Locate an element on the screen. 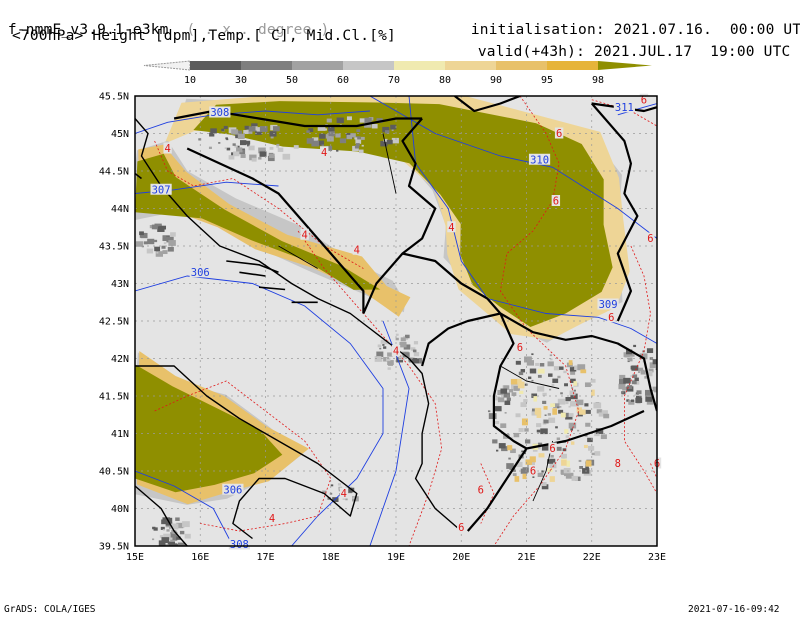 This screenshot has width=800, height=618. latitude-label: 45.5N is located at coordinates (114, 97).